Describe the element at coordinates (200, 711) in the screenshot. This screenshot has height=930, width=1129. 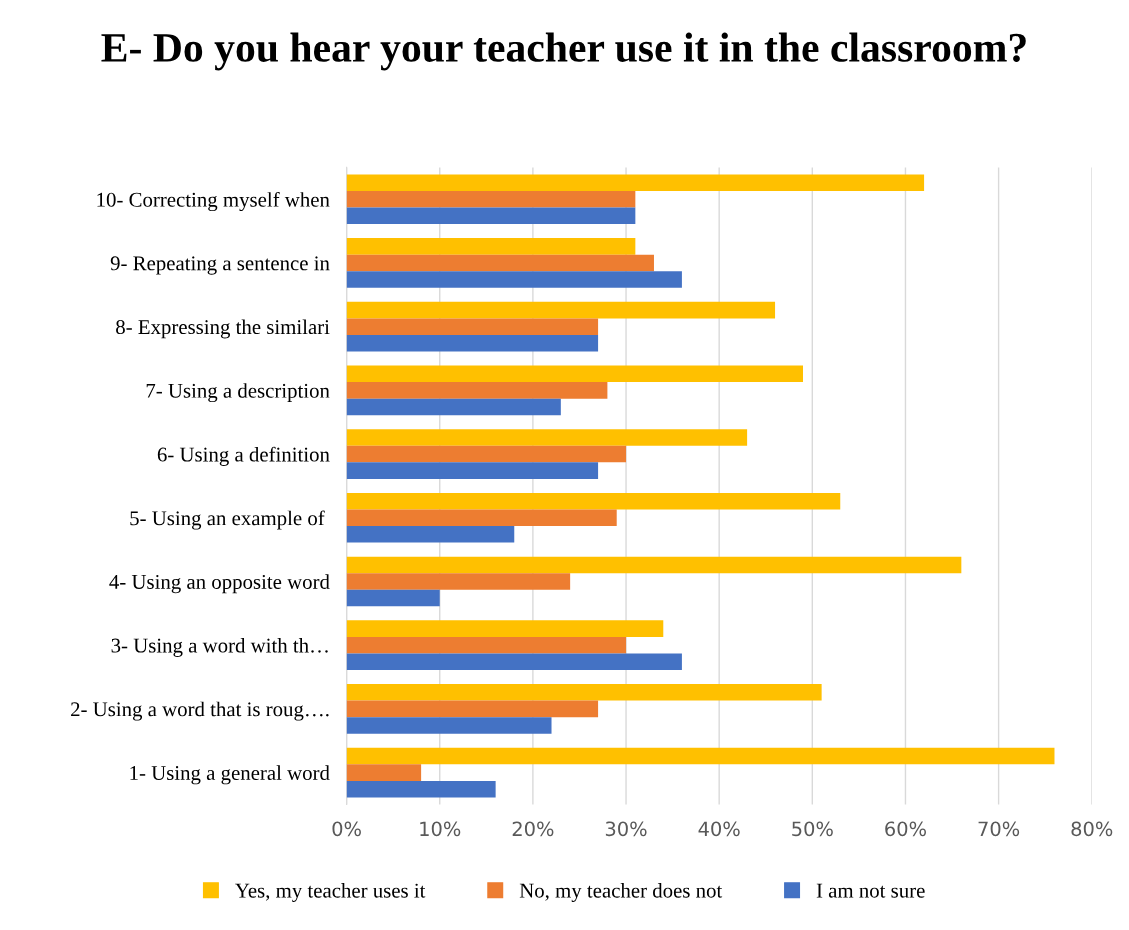
I see `y-tick-label: 2- Using a word that is roug….` at that location.